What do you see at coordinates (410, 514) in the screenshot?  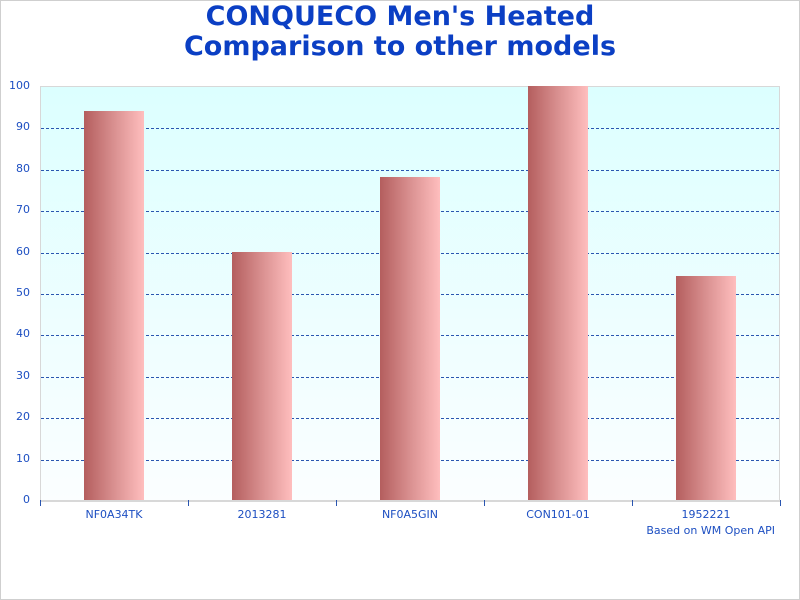 I see `x-tick-label: NF0A5GIN` at bounding box center [410, 514].